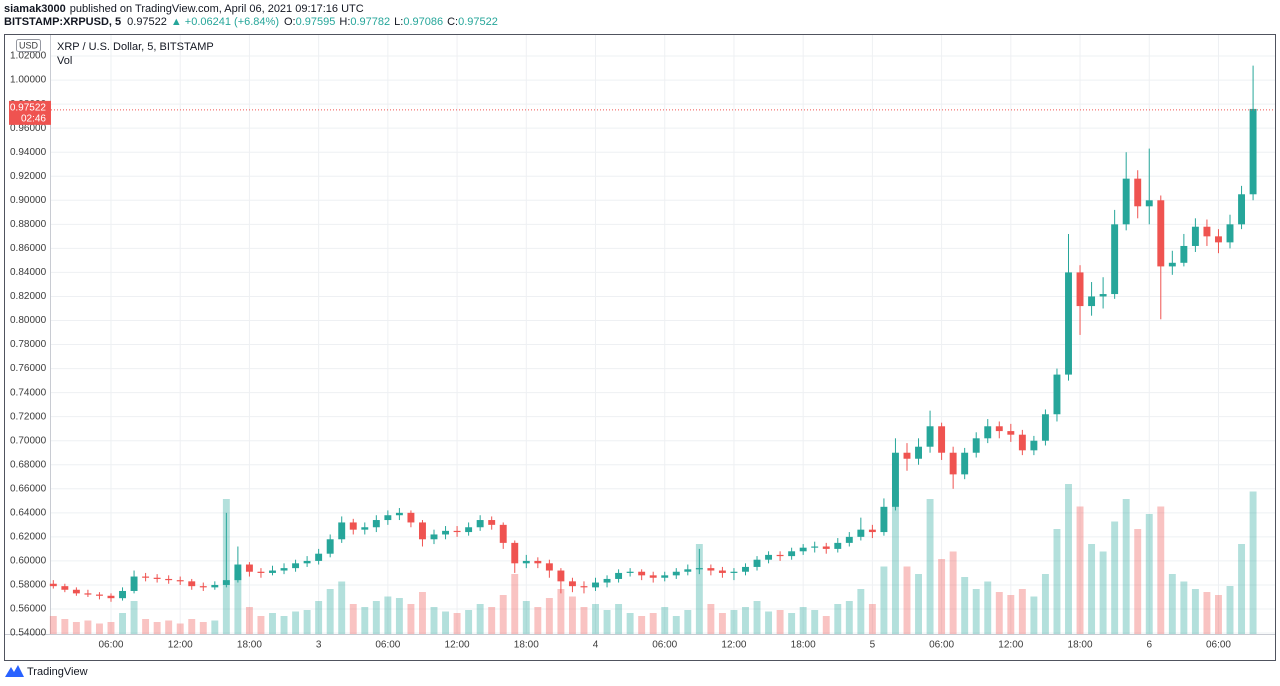 The height and width of the screenshot is (686, 1280). What do you see at coordinates (29, 45) in the screenshot?
I see `currency: USD` at bounding box center [29, 45].